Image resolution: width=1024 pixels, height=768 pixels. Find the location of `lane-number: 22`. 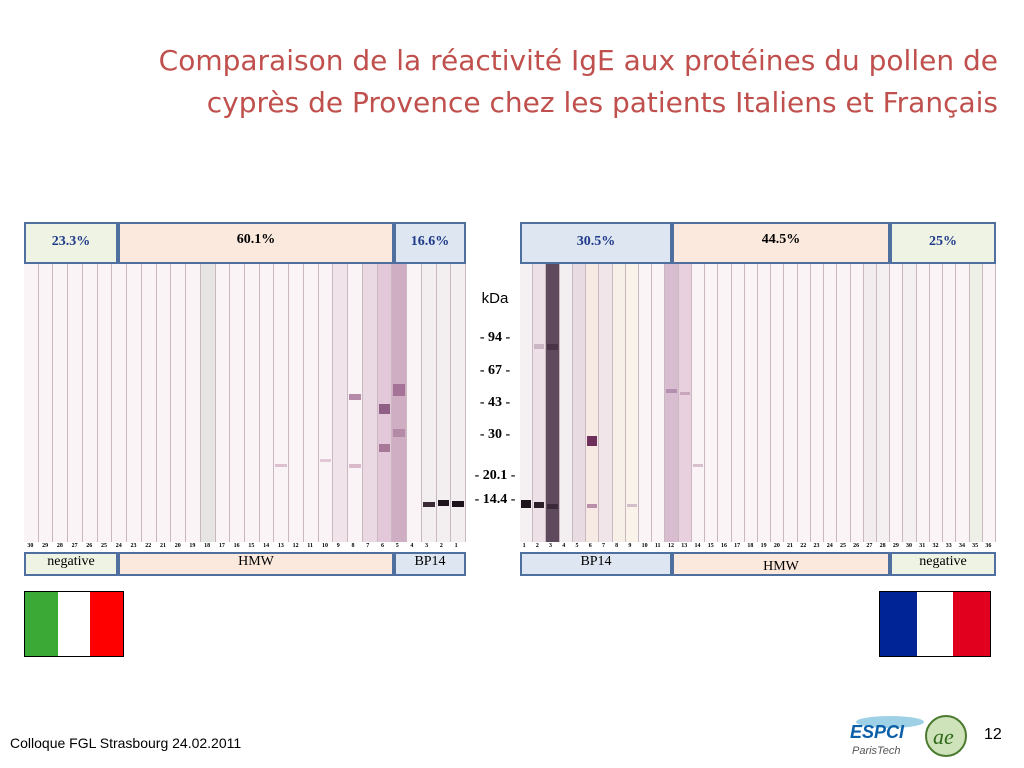

lane-number: 22 is located at coordinates (148, 546).